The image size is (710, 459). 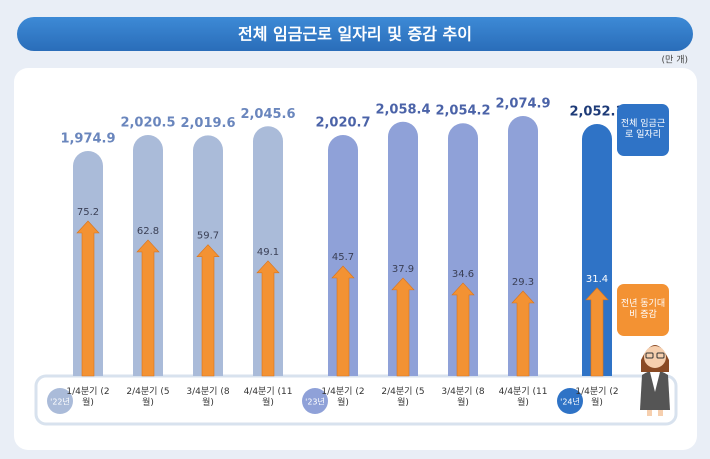 I want to click on change-label: 37.9, so click(x=403, y=269).